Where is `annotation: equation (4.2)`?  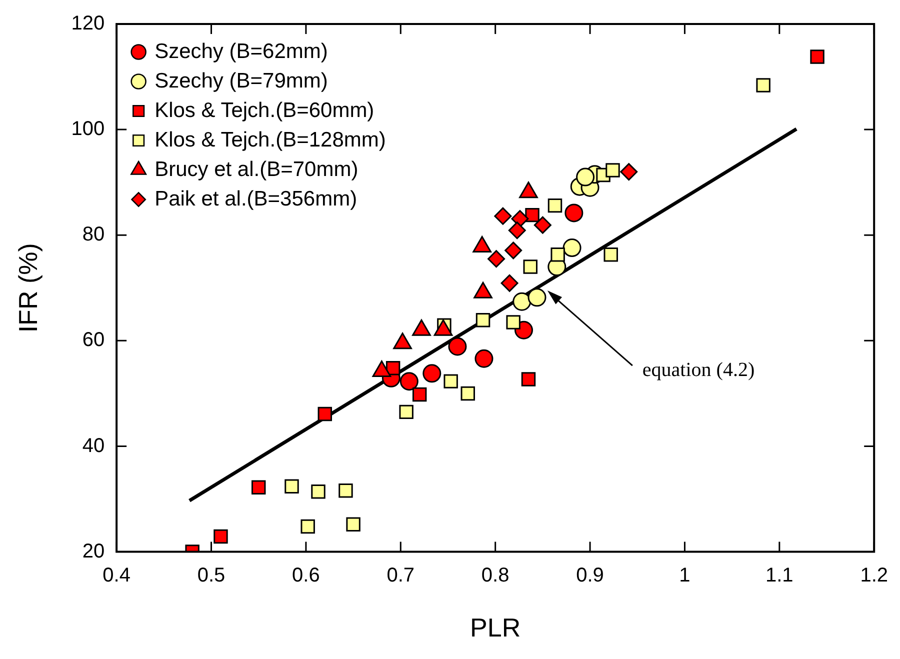
annotation: equation (4.2) is located at coordinates (698, 369).